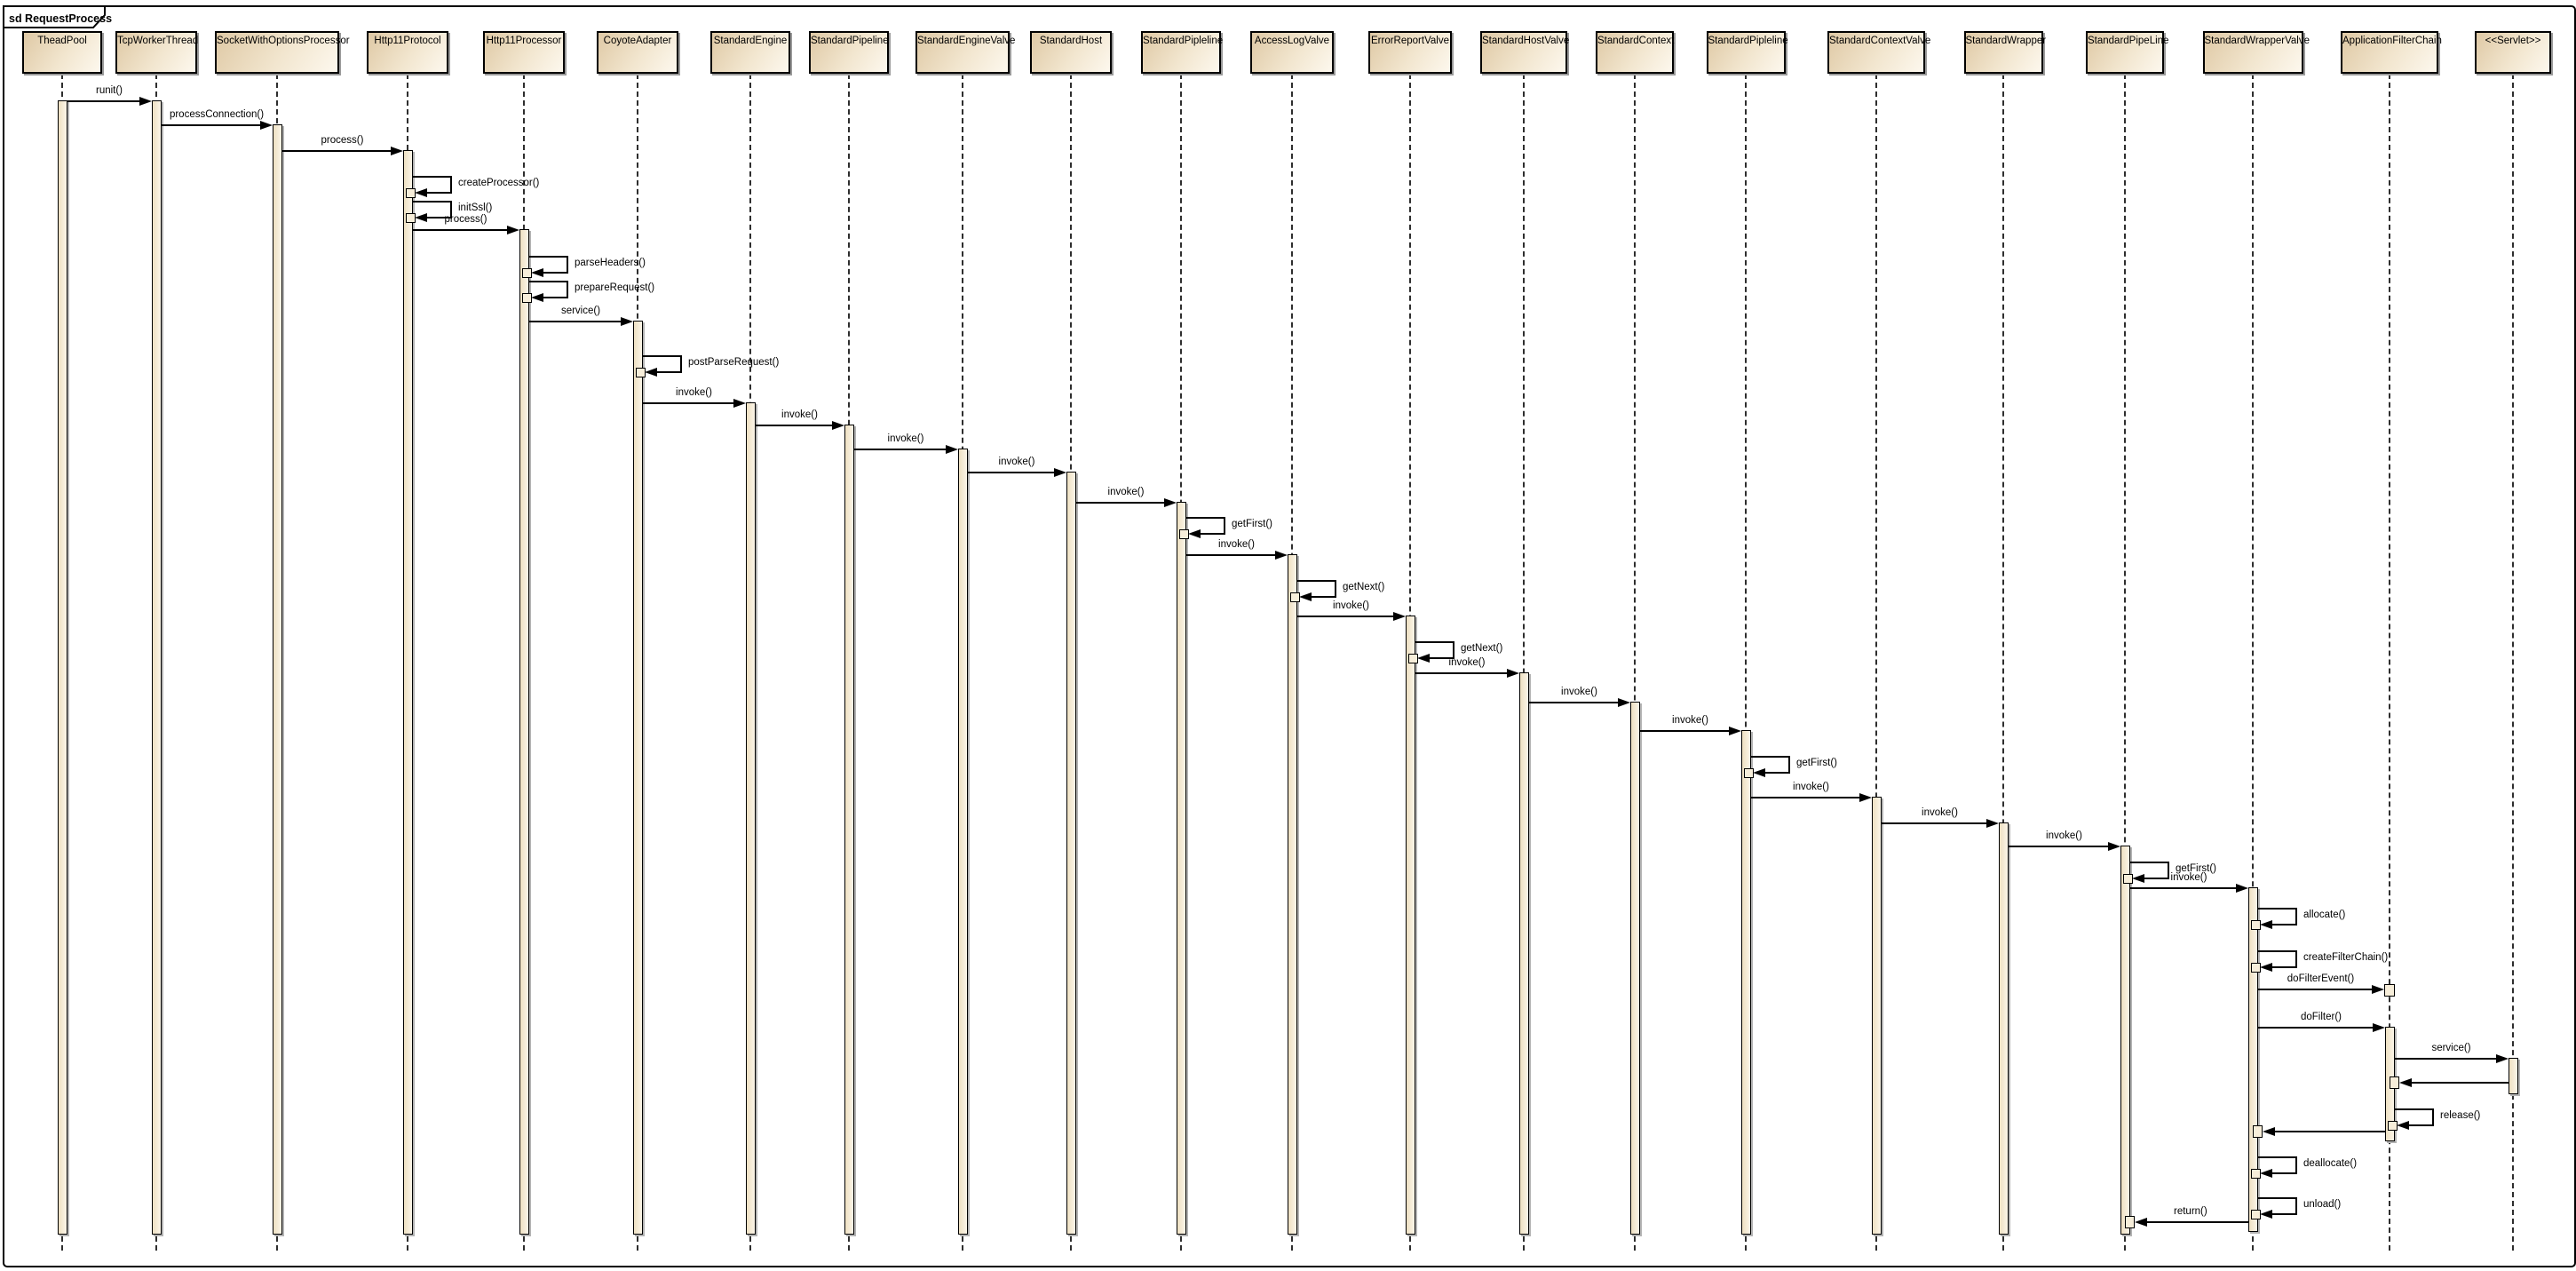  Describe the element at coordinates (475, 208) in the screenshot. I see `message-label: initSsl()` at that location.